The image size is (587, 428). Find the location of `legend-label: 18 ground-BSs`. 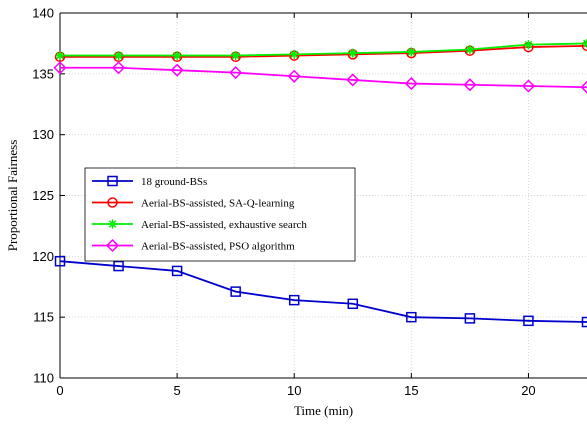

legend-label: 18 ground-BSs is located at coordinates (174, 182).